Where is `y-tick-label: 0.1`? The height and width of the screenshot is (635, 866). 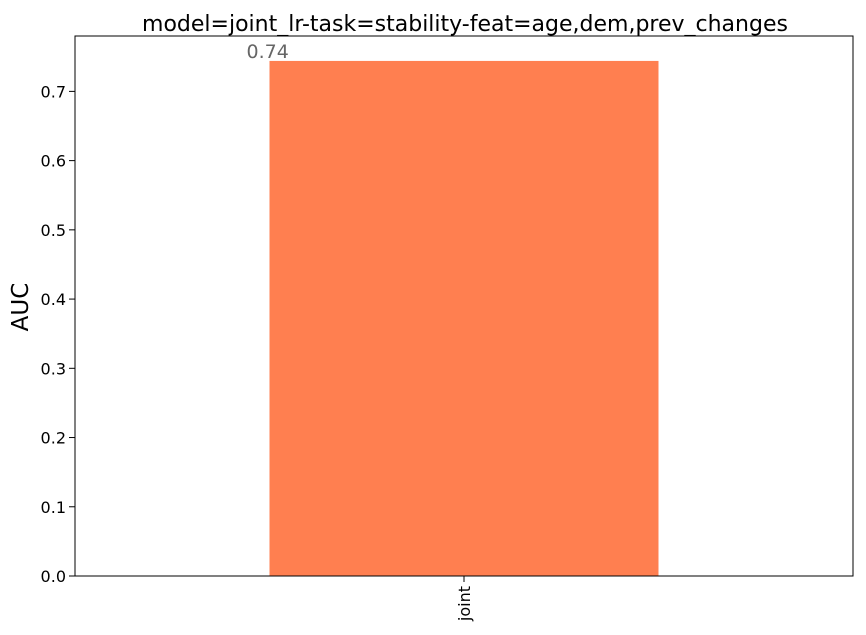
y-tick-label: 0.1 is located at coordinates (53, 507).